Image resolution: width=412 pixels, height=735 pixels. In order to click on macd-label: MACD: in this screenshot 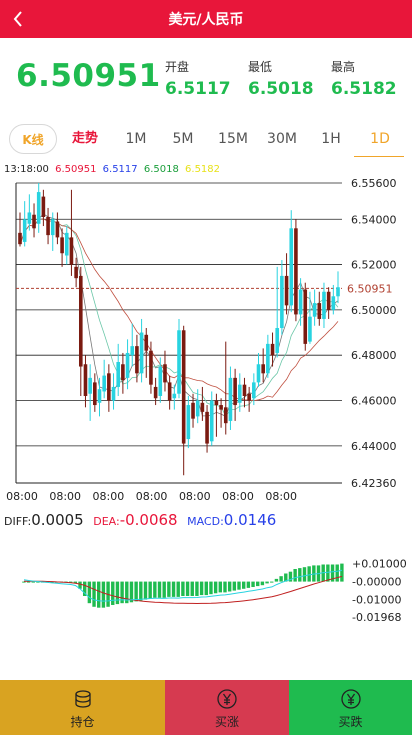, I will do `click(205, 521)`.